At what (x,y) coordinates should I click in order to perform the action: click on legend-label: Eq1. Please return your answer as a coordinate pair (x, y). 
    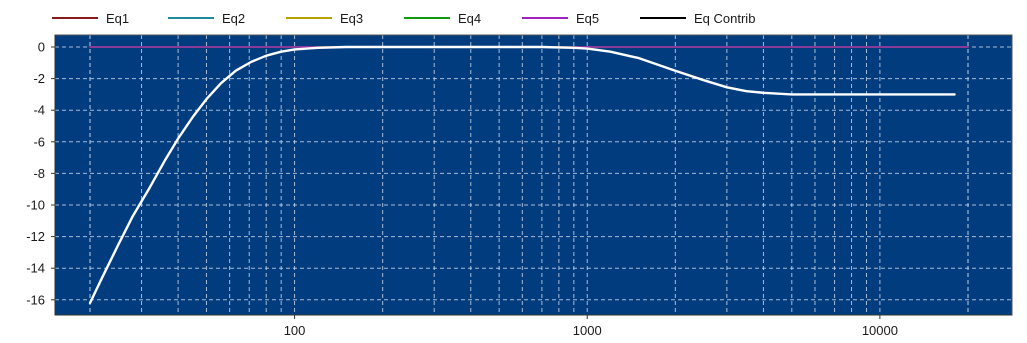
    Looking at the image, I should click on (118, 18).